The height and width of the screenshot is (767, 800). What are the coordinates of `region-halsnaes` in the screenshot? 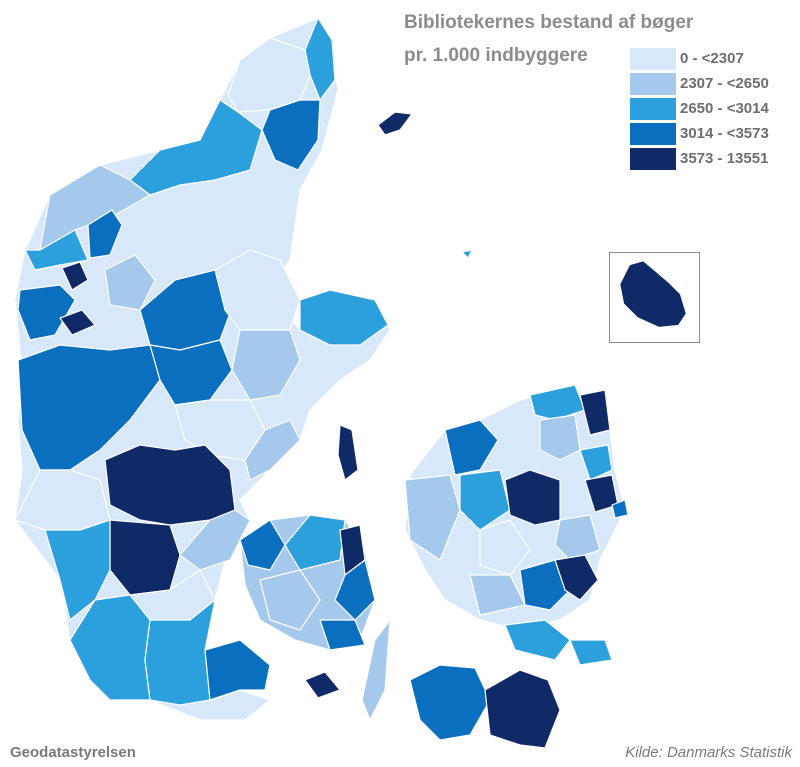 It's located at (557, 402).